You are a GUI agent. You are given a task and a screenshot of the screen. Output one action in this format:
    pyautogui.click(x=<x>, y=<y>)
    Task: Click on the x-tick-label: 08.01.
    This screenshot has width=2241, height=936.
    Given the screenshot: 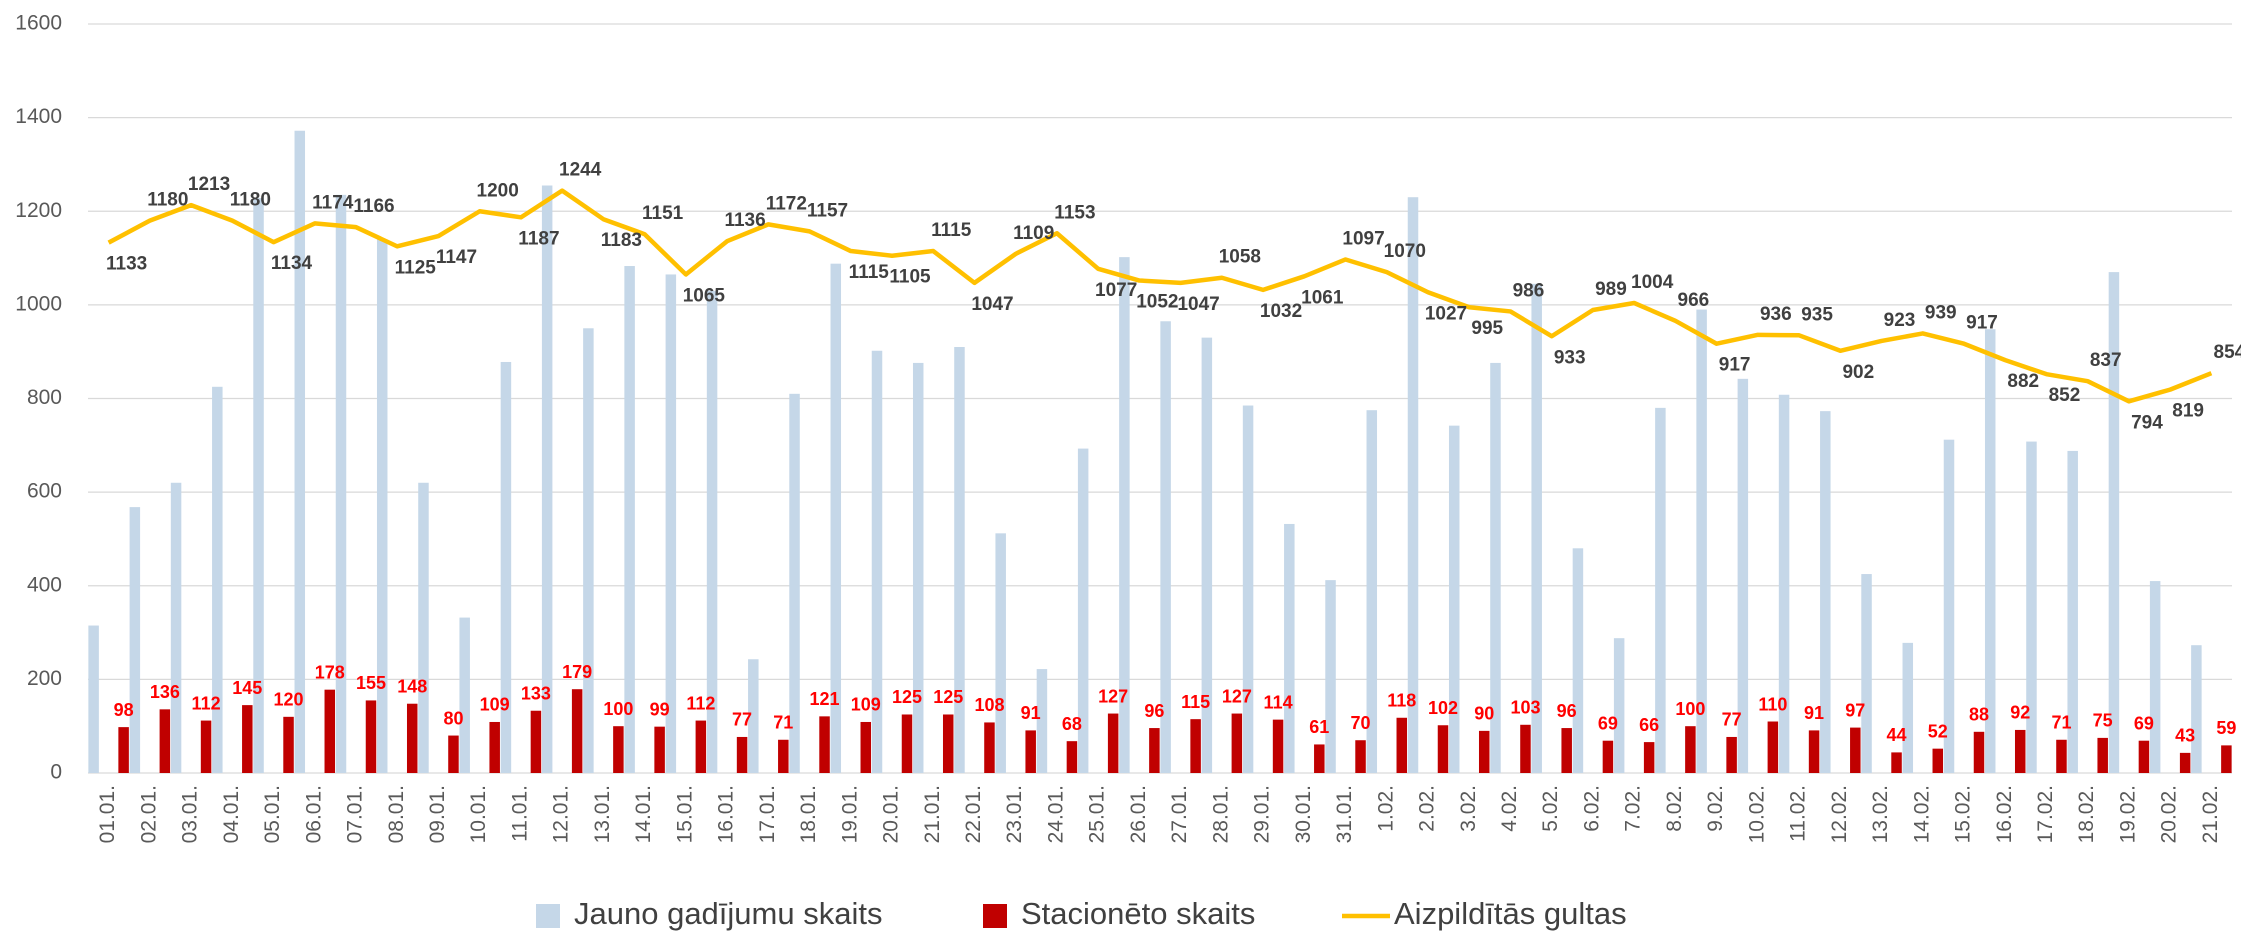 What is the action you would take?
    pyautogui.click(x=396, y=814)
    